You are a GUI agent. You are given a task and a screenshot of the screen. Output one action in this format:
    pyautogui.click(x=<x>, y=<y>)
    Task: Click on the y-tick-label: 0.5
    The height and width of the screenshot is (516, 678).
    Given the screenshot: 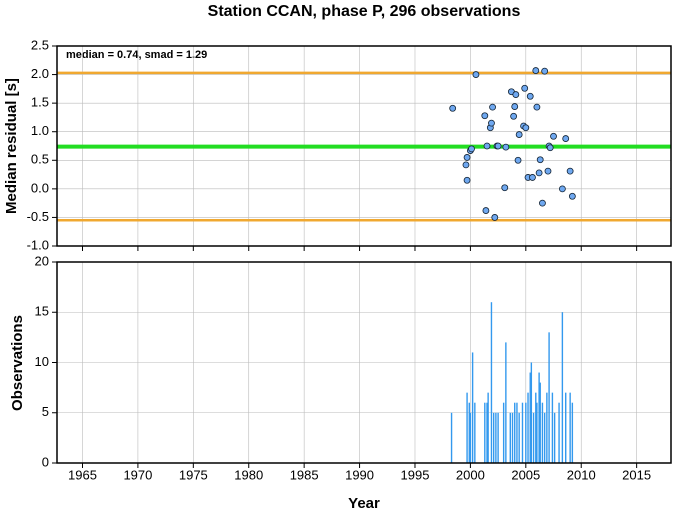 What is the action you would take?
    pyautogui.click(x=40, y=159)
    